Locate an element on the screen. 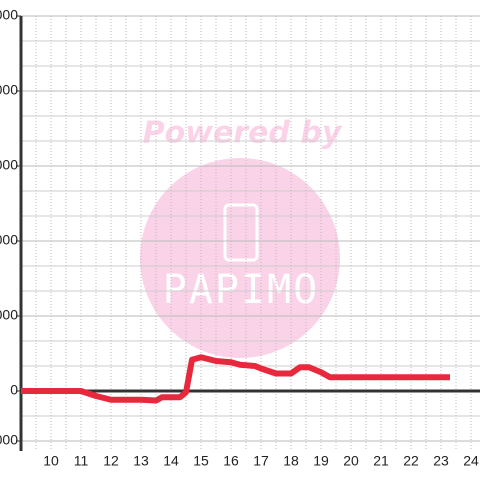  x-tick-label: 16 is located at coordinates (231, 461).